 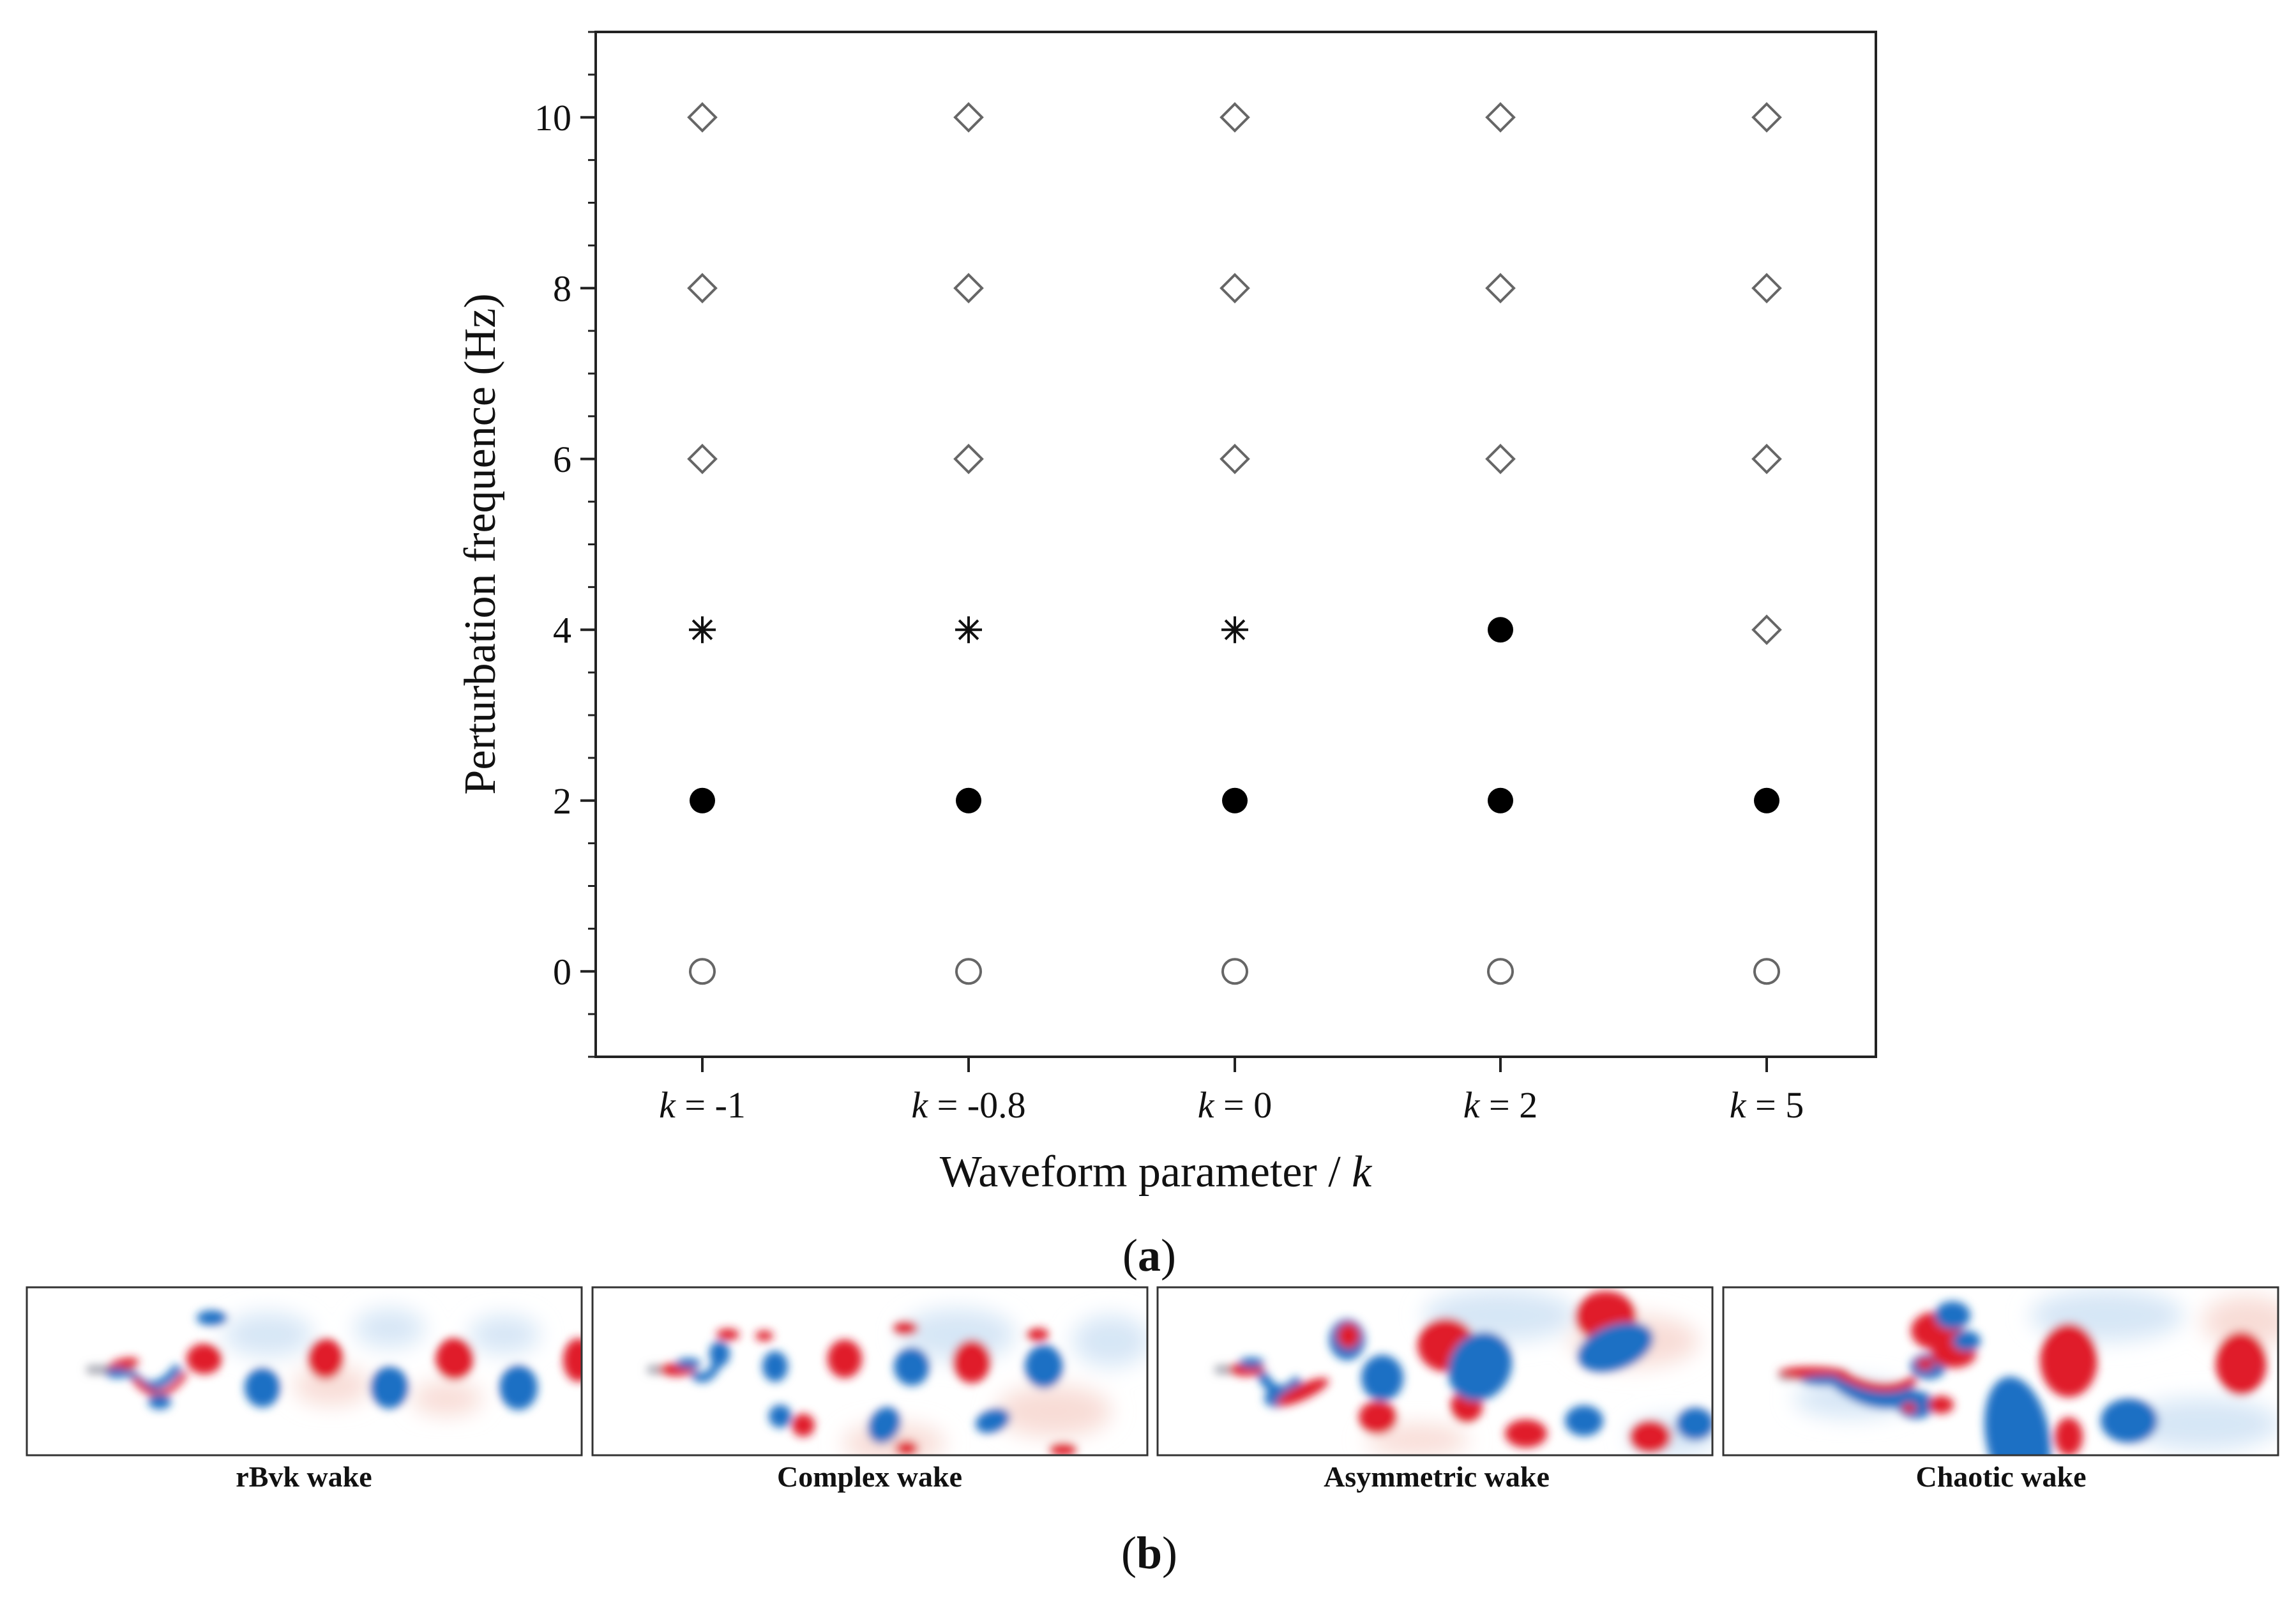 I want to click on y-tick-label: 4, so click(x=562, y=630).